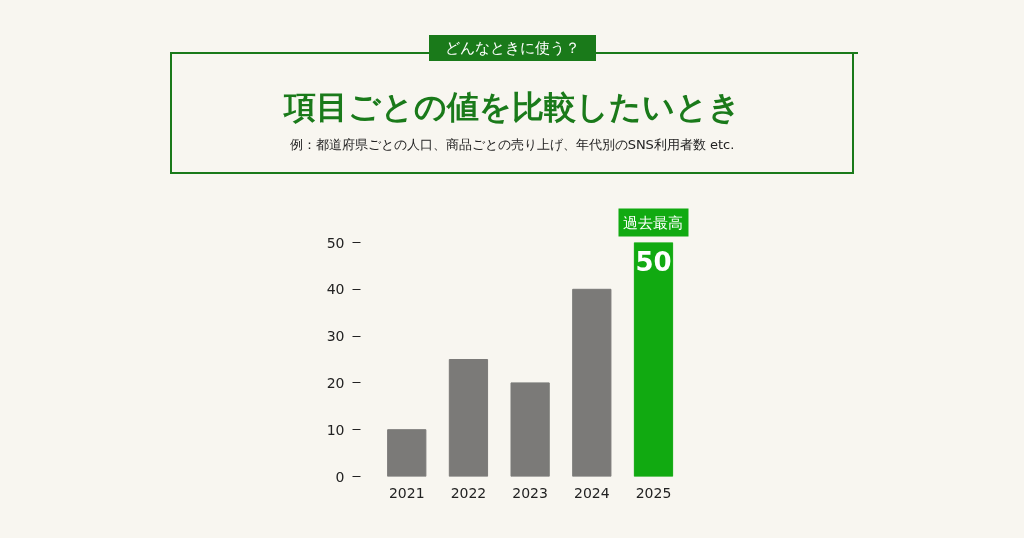 The image size is (1024, 538). I want to click on x-tick-label: 2022, so click(468, 492).